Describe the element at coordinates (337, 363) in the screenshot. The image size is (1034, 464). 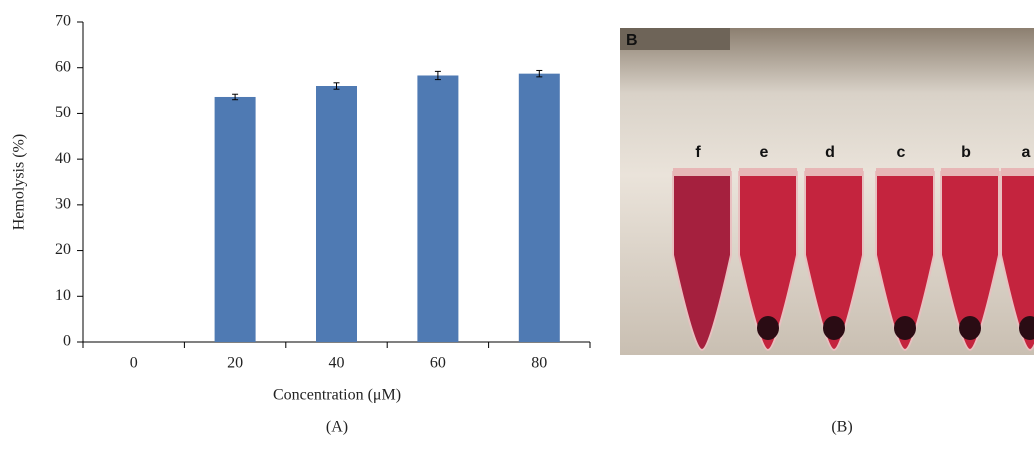
I see `x-tick-label: 40` at that location.